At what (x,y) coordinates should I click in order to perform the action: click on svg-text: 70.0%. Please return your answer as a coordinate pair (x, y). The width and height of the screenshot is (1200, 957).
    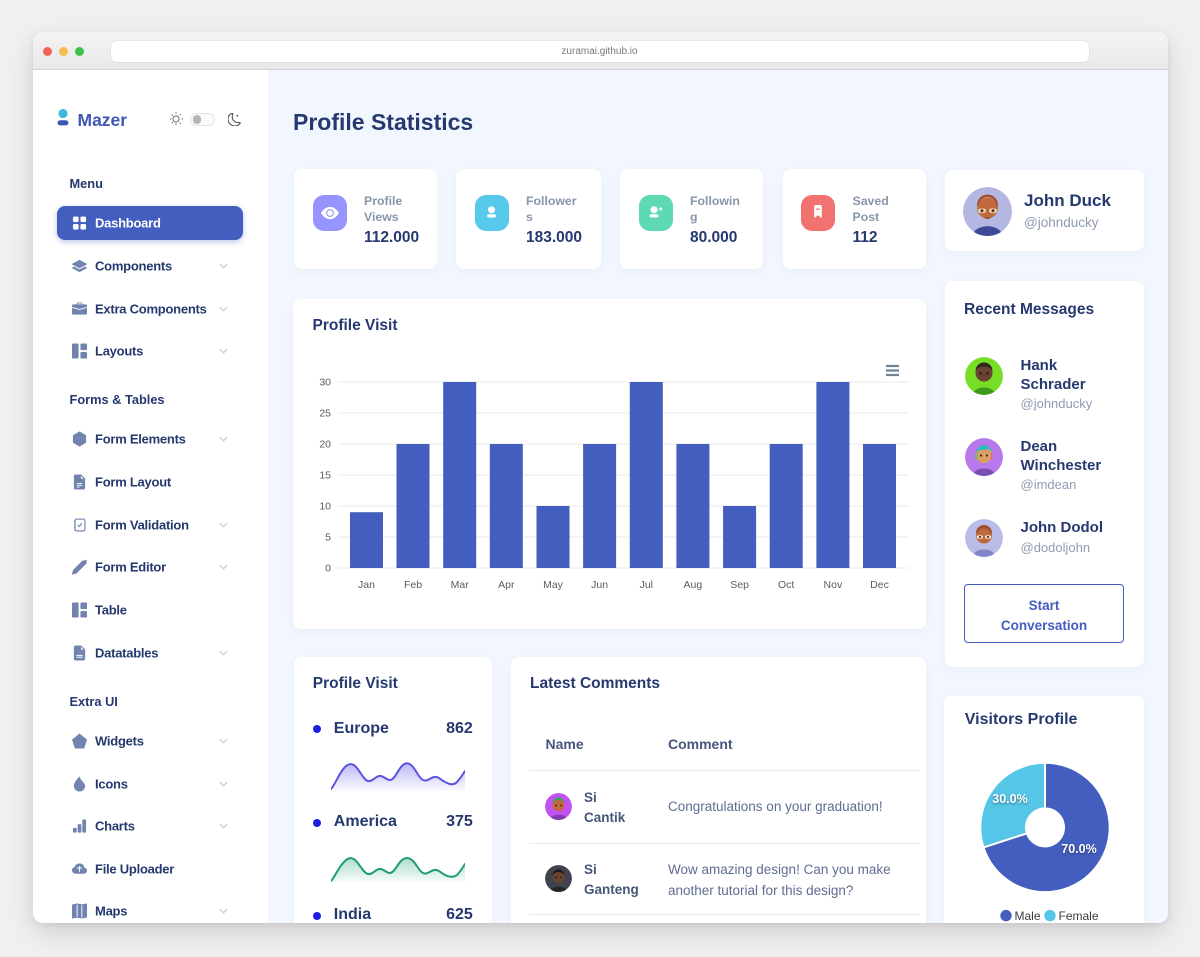
    Looking at the image, I should click on (1078, 849).